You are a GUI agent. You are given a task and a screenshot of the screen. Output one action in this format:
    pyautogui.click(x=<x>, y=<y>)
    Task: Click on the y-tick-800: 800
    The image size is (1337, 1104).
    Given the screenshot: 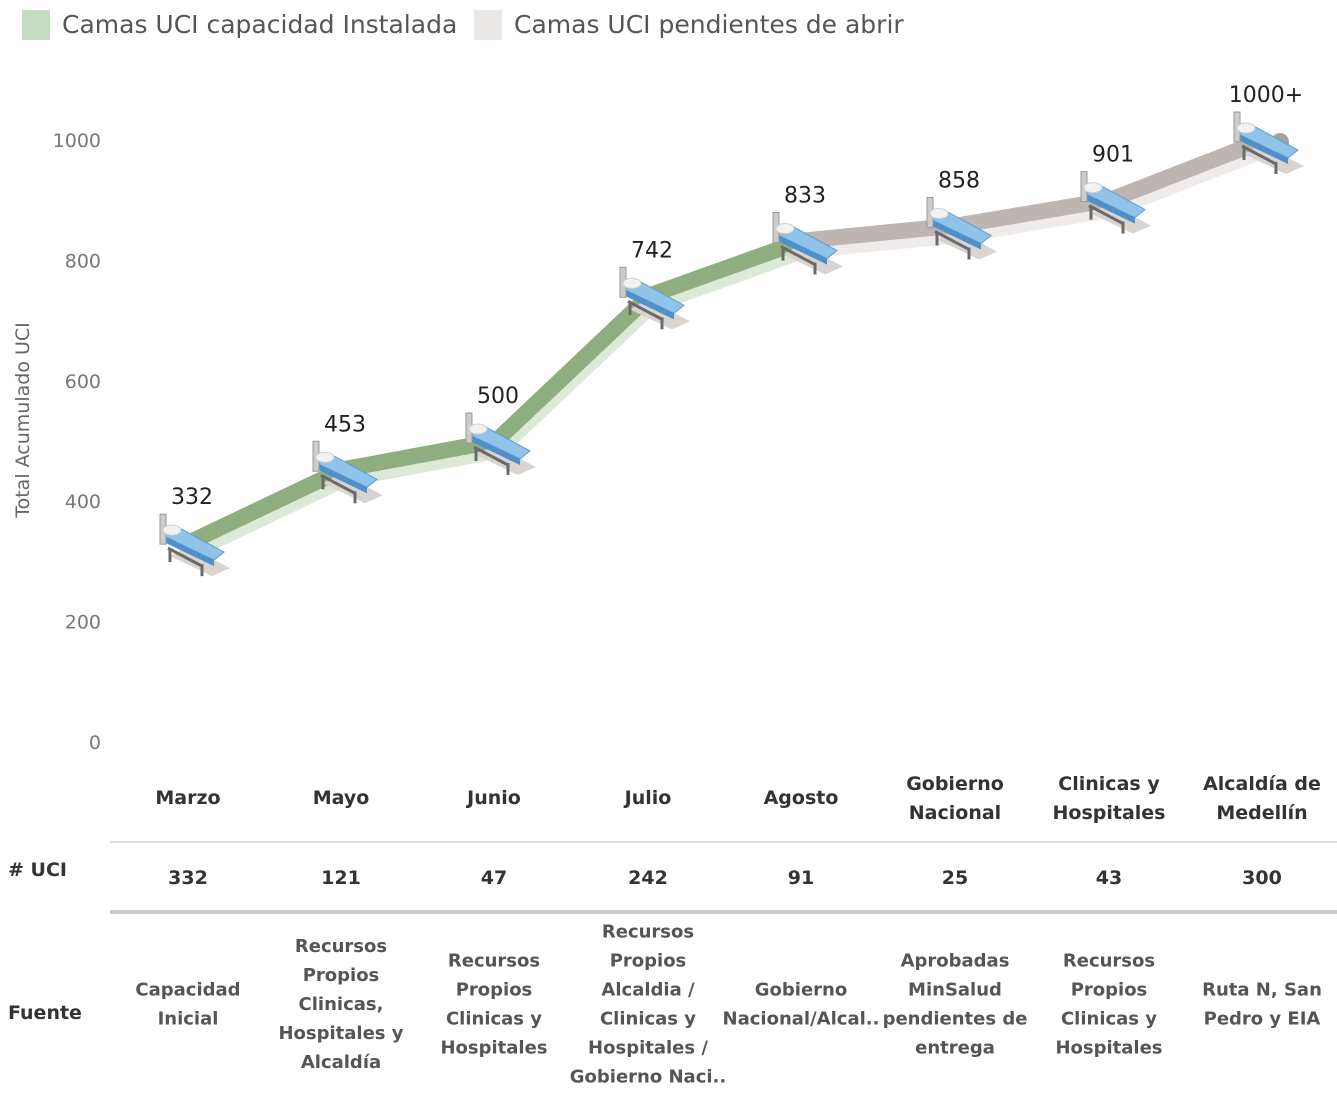 What is the action you would take?
    pyautogui.click(x=83, y=261)
    